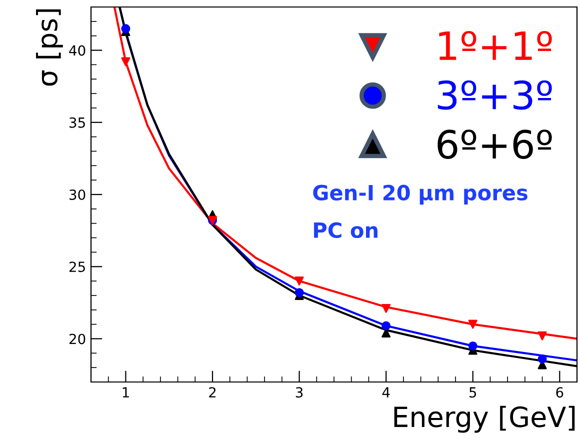 This screenshot has height=448, width=580. Describe the element at coordinates (386, 392) in the screenshot. I see `x-tick-label: 4` at that location.